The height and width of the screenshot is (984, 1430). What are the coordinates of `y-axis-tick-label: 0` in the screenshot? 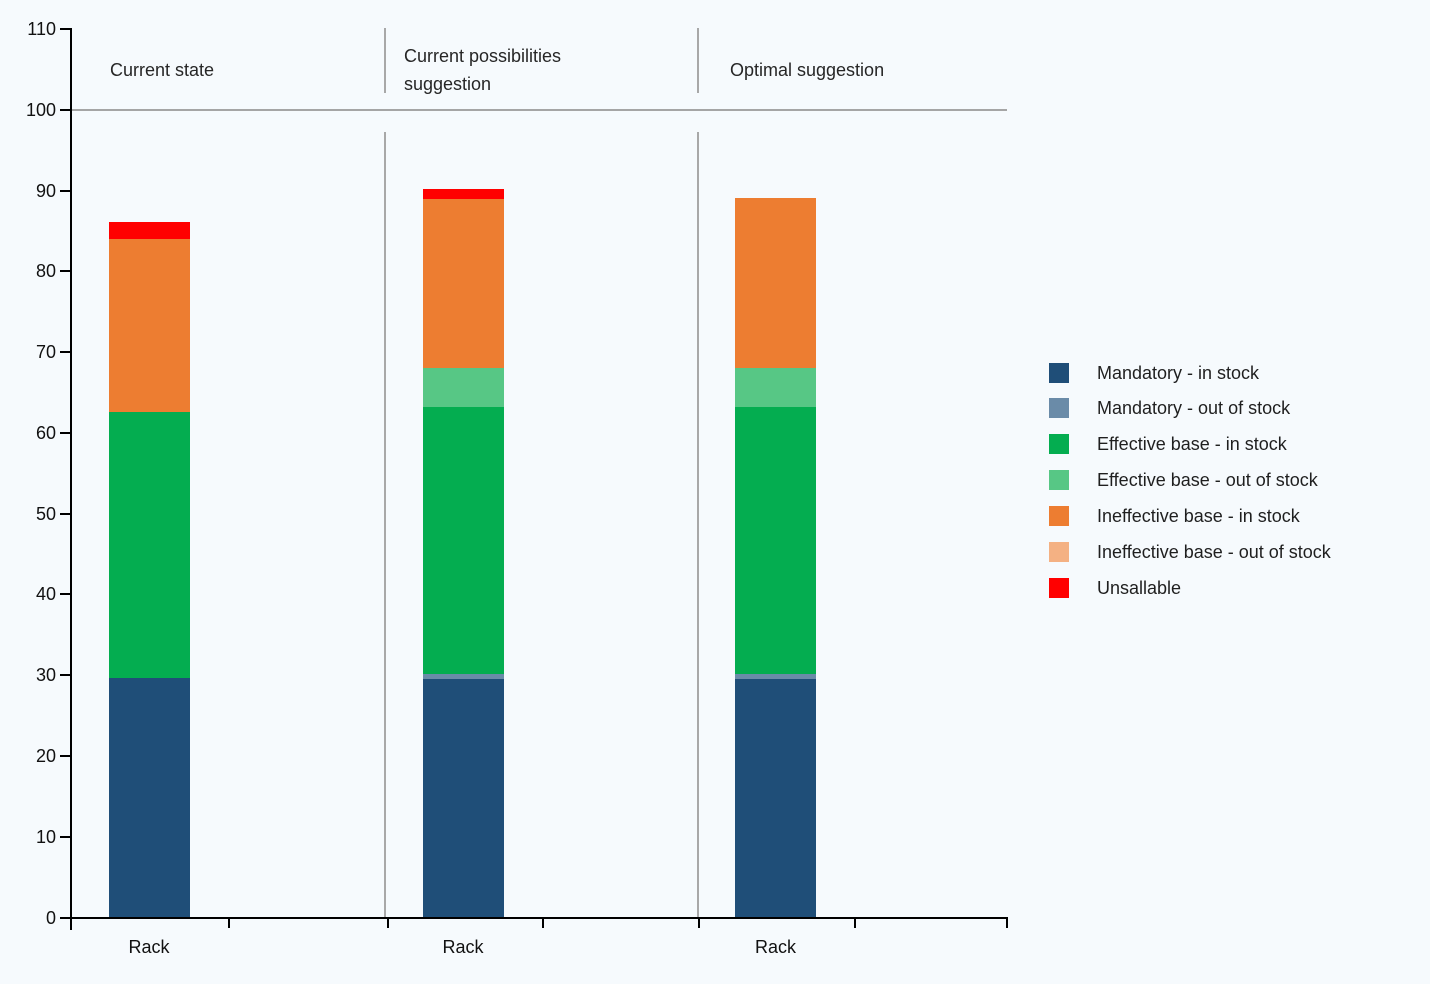 It's located at (50, 917).